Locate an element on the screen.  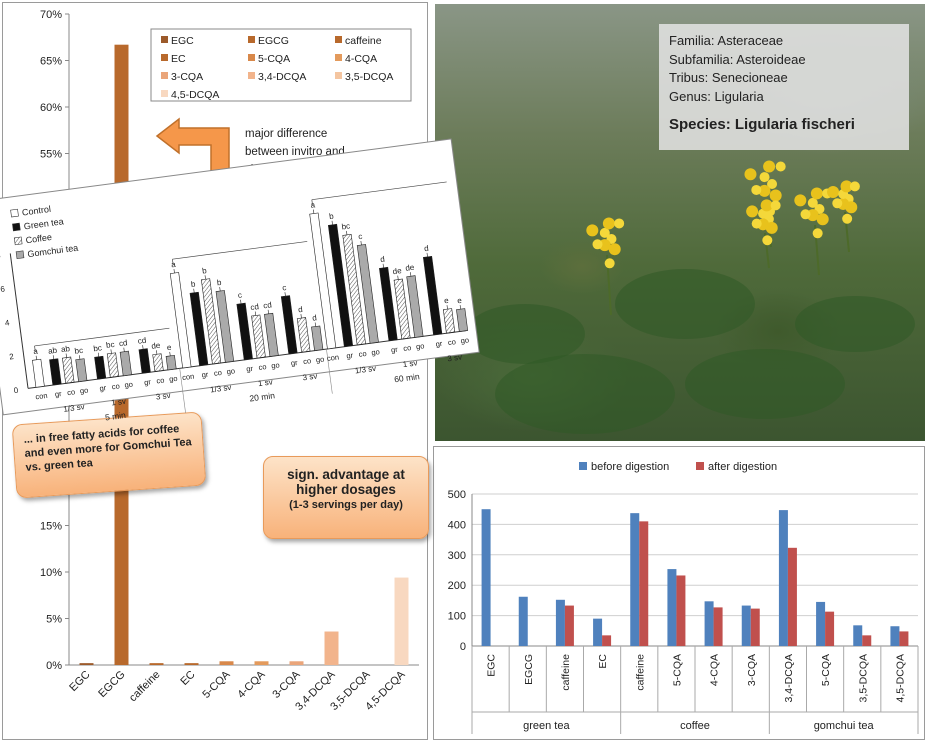
legend-label: EGCG is located at coordinates (273, 41).